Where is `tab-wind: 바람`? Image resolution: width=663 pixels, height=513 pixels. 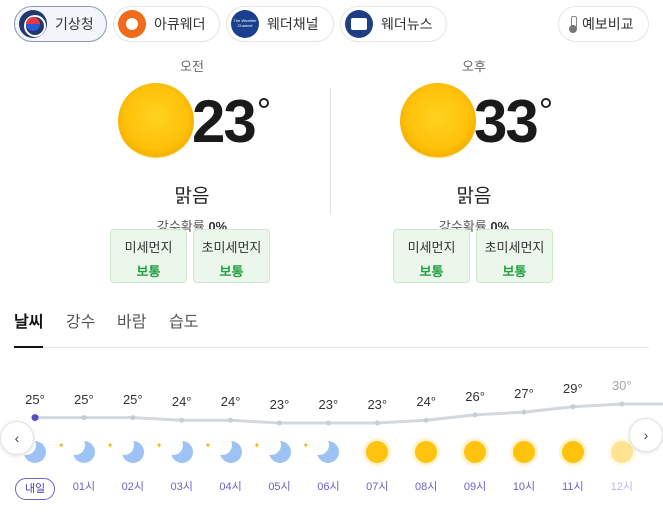 tab-wind: 바람 is located at coordinates (132, 322).